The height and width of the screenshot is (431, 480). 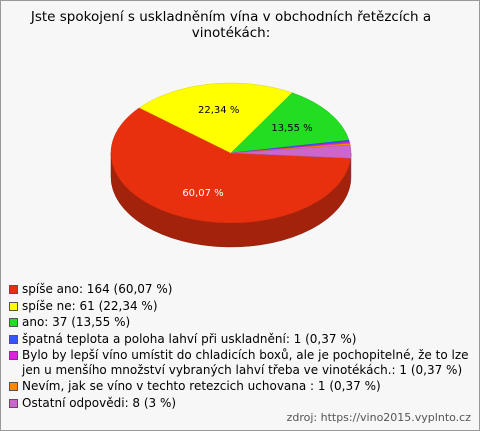 I want to click on legend-label: spíše ano: 164 (60,07 %), so click(x=97, y=289).